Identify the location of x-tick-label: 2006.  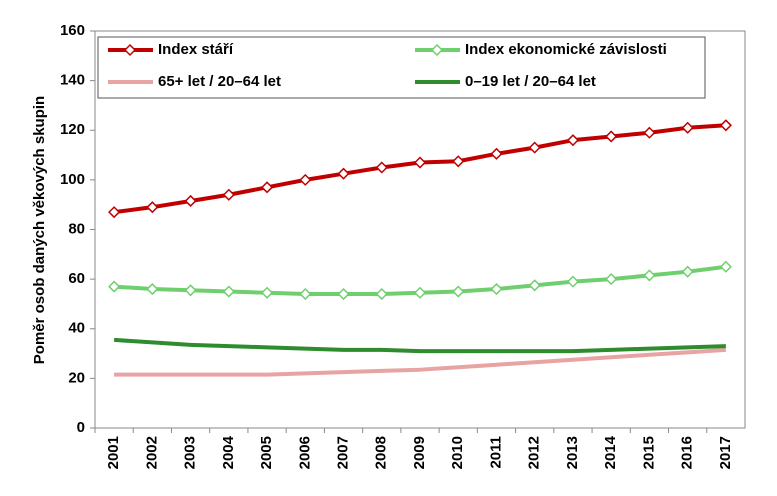
(304, 452).